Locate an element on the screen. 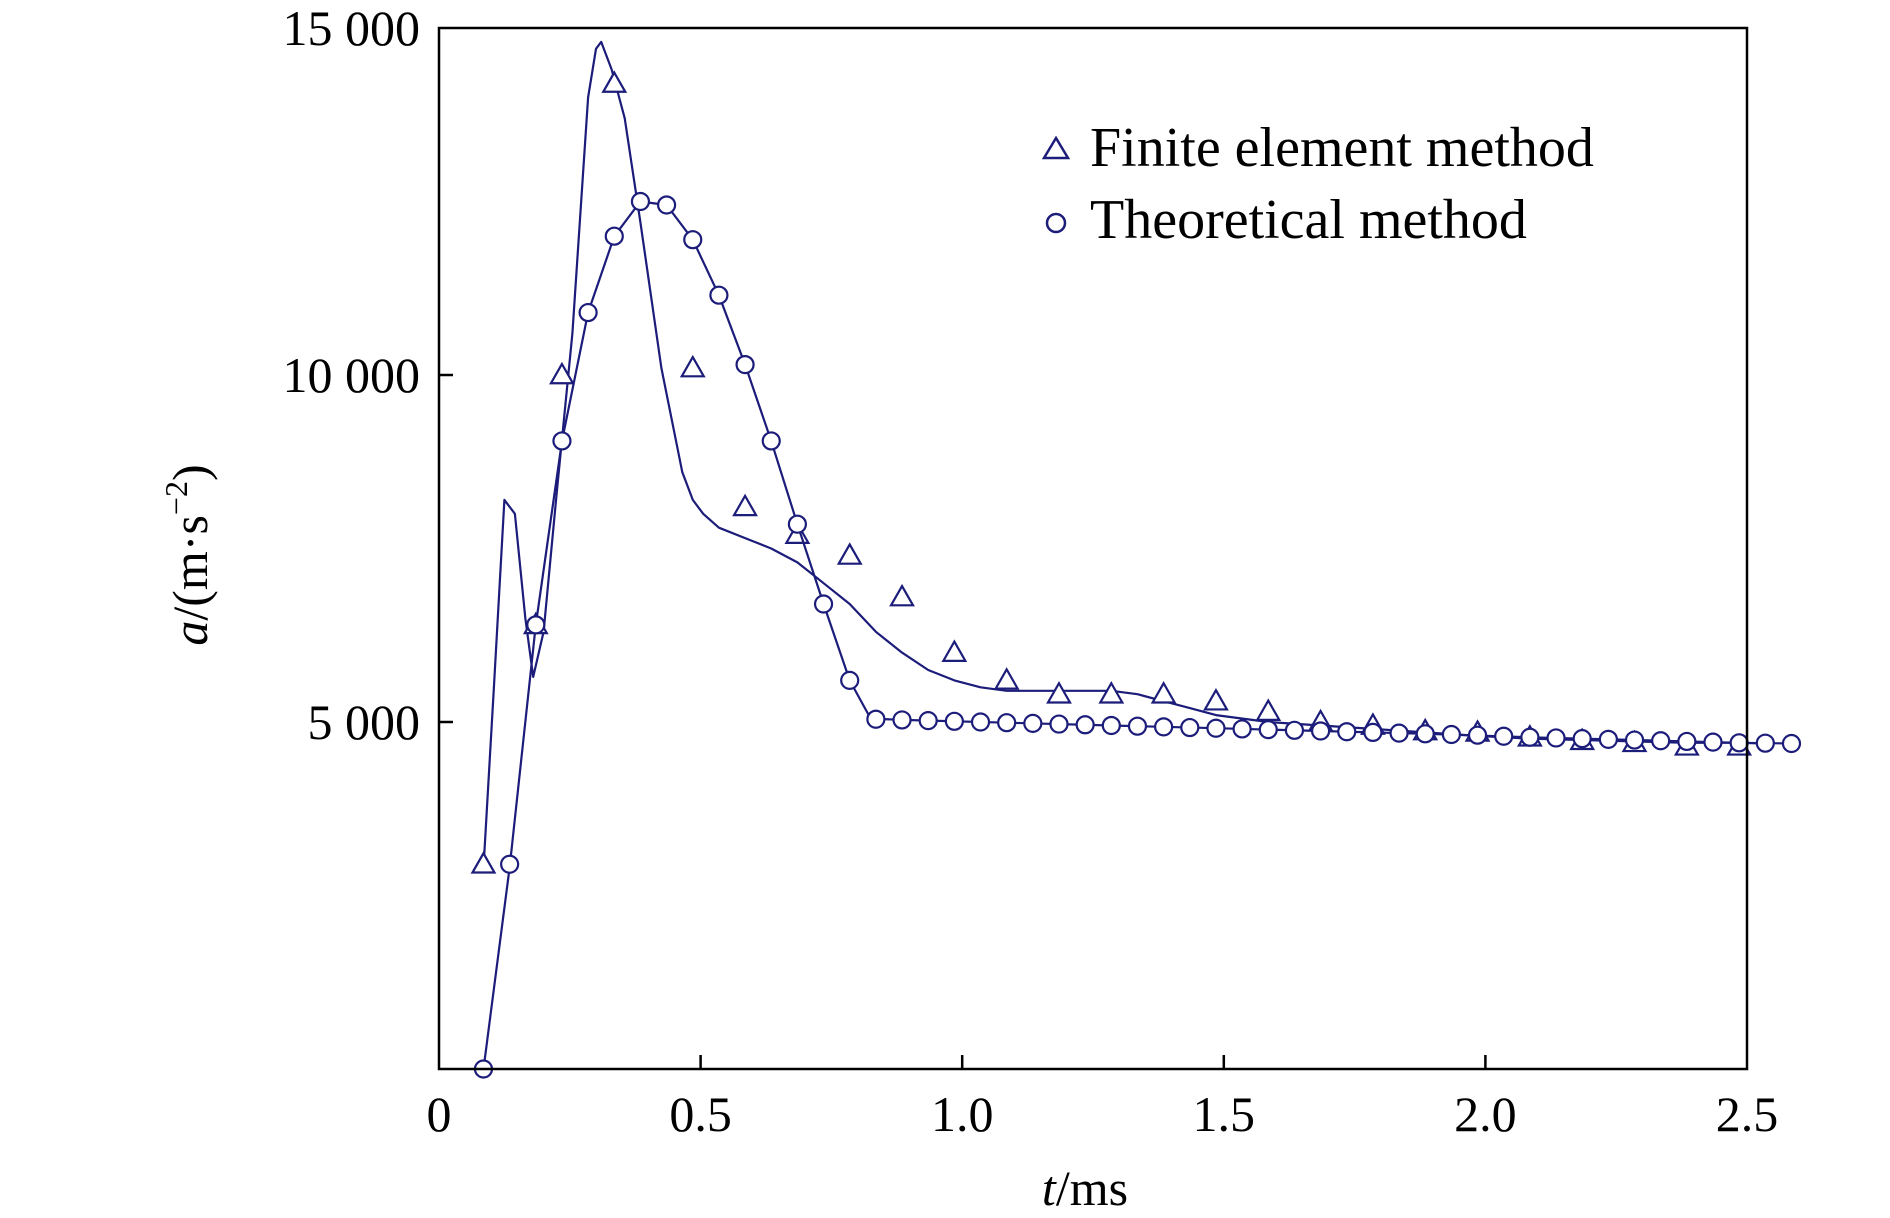  legend-triangle-marker is located at coordinates (1056, 147).